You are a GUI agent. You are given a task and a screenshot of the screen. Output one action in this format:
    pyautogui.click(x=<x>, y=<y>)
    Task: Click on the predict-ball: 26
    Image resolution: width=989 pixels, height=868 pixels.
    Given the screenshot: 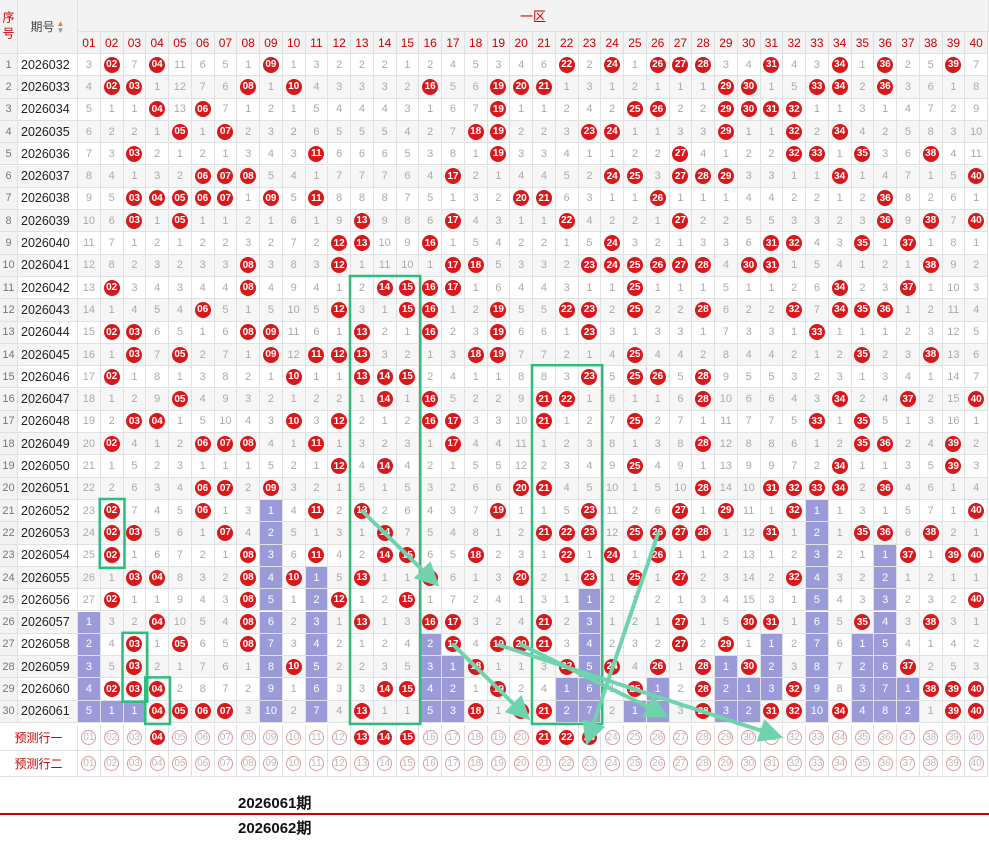 What is the action you would take?
    pyautogui.click(x=658, y=737)
    